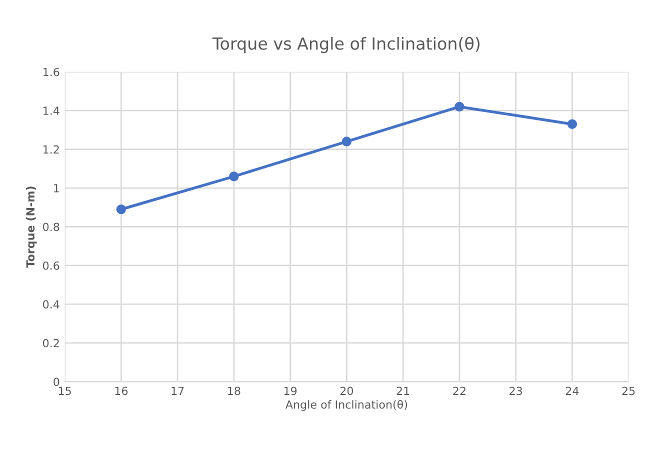  Describe the element at coordinates (51, 227) in the screenshot. I see `y-tick-label: 0.8` at that location.